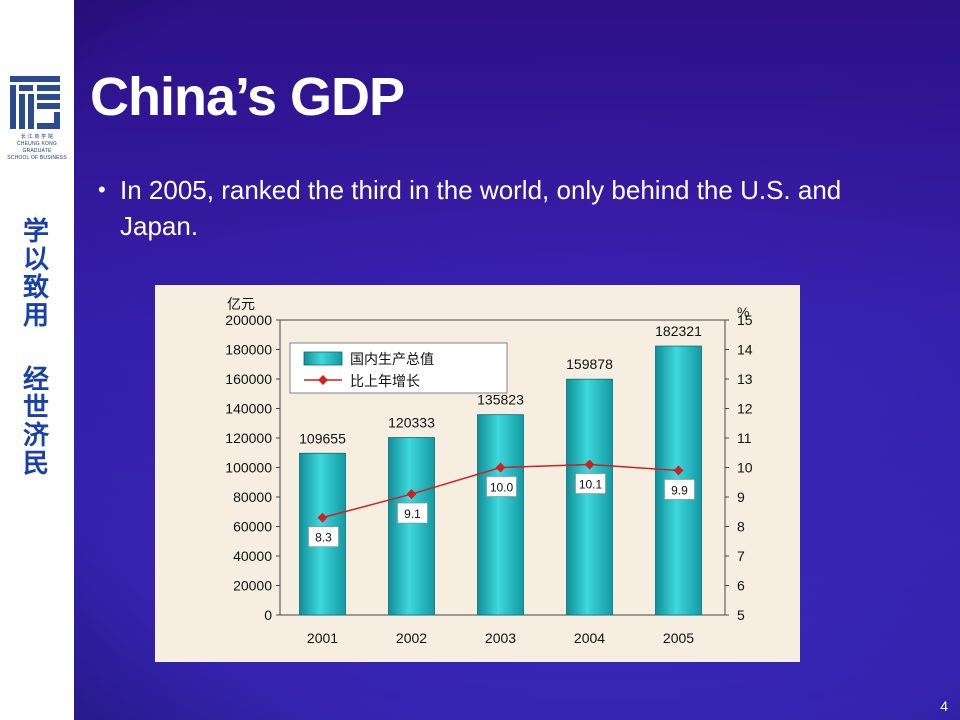 This screenshot has height=720, width=960. I want to click on bar-value-label: 120333, so click(411, 423).